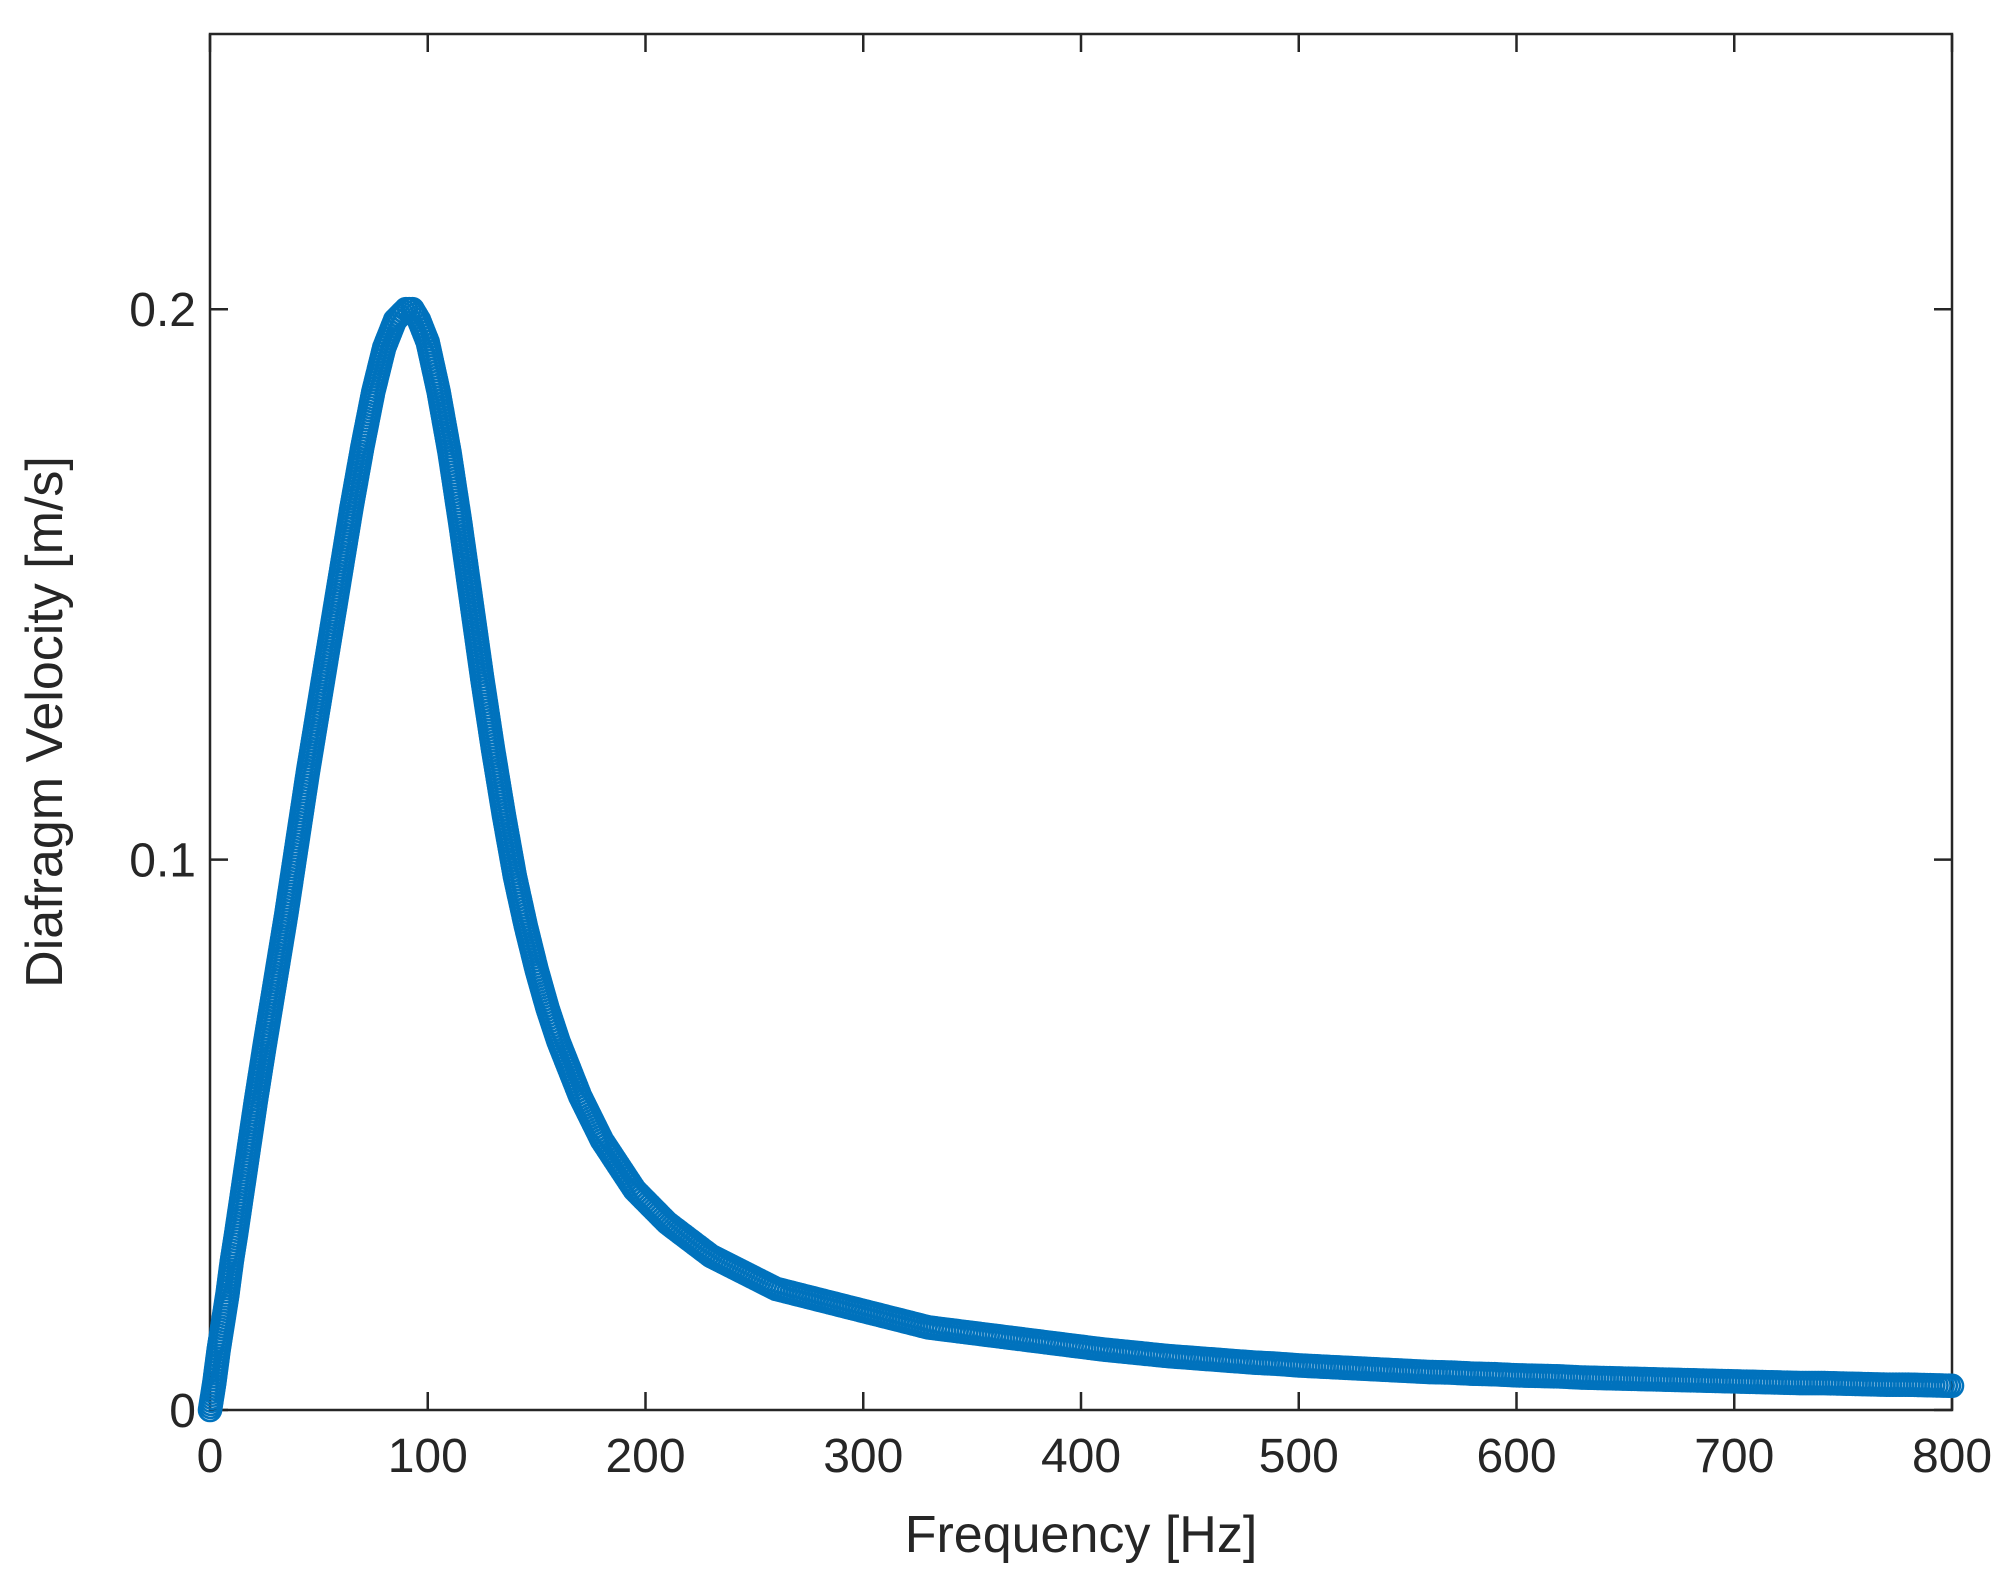 The image size is (2008, 1580). What do you see at coordinates (1516, 1456) in the screenshot?
I see `x-tick-label: 600` at bounding box center [1516, 1456].